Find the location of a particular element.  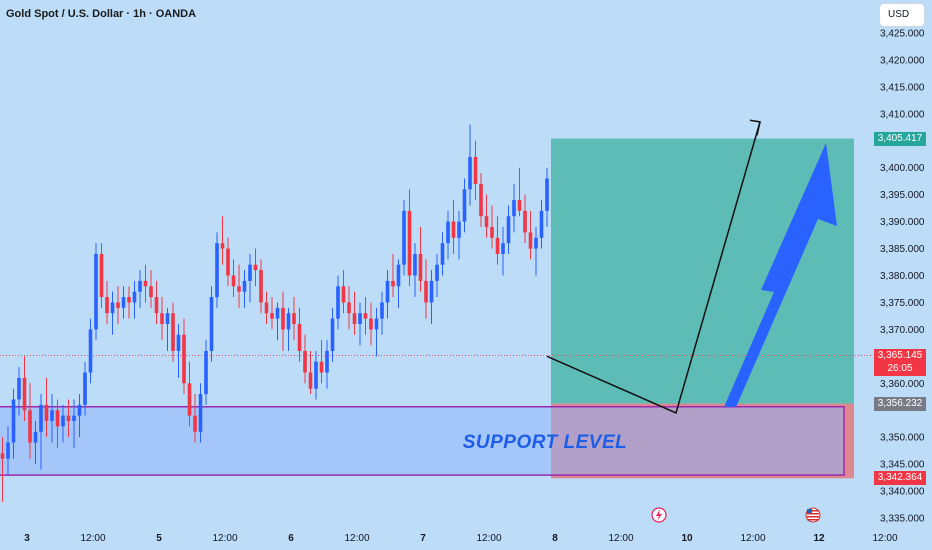

currency-button: USD is located at coordinates (902, 15).